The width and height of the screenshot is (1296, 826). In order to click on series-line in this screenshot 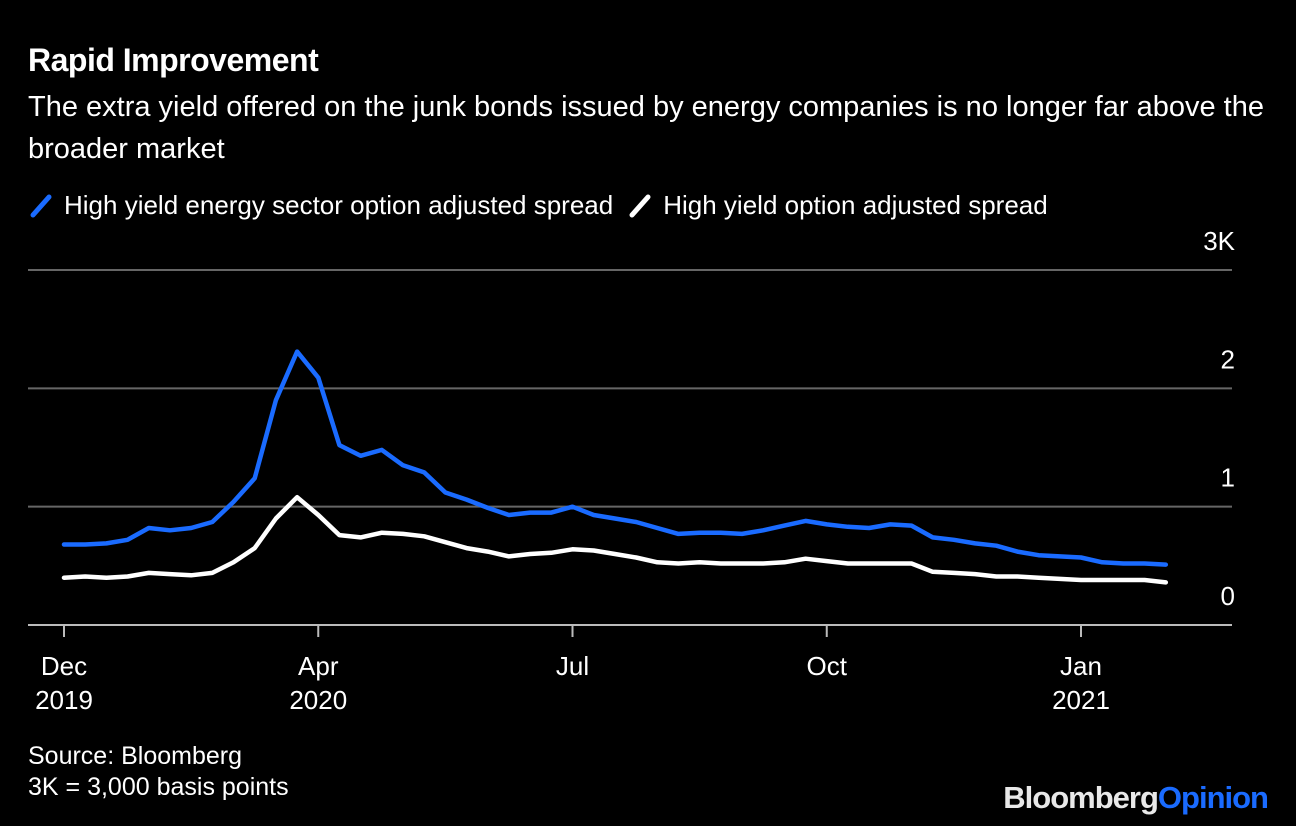, I will do `click(615, 539)`.